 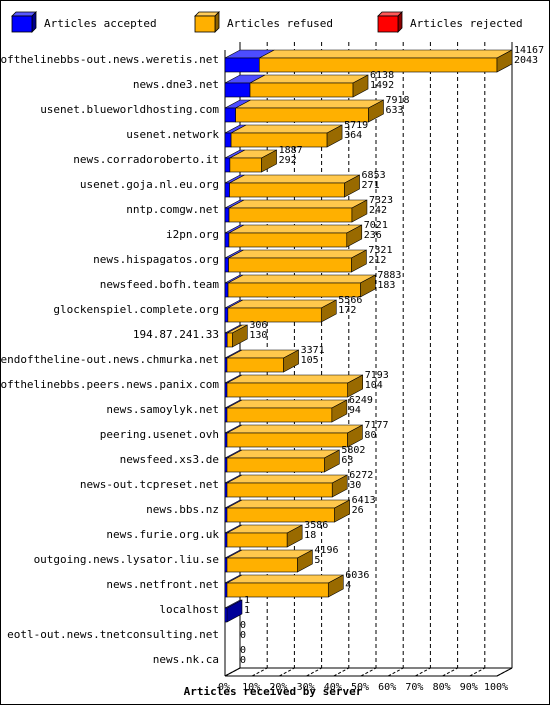 What do you see at coordinates (176, 334) in the screenshot?
I see `server-label: 194.87.241.33` at bounding box center [176, 334].